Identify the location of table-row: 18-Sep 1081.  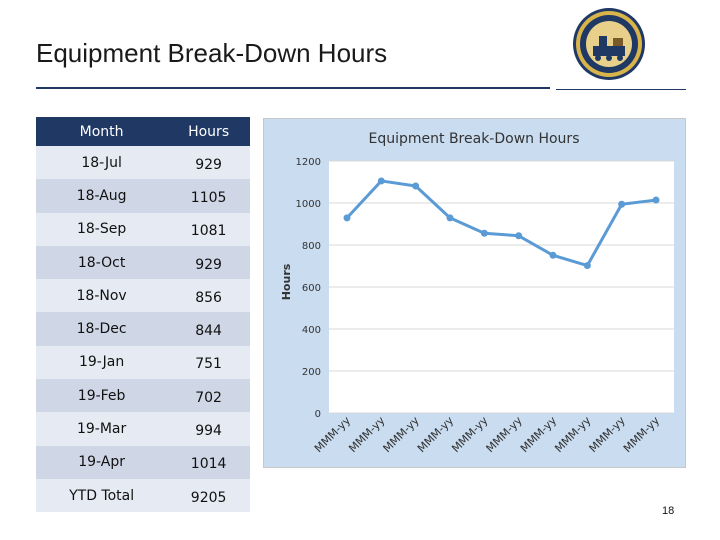
(143, 229).